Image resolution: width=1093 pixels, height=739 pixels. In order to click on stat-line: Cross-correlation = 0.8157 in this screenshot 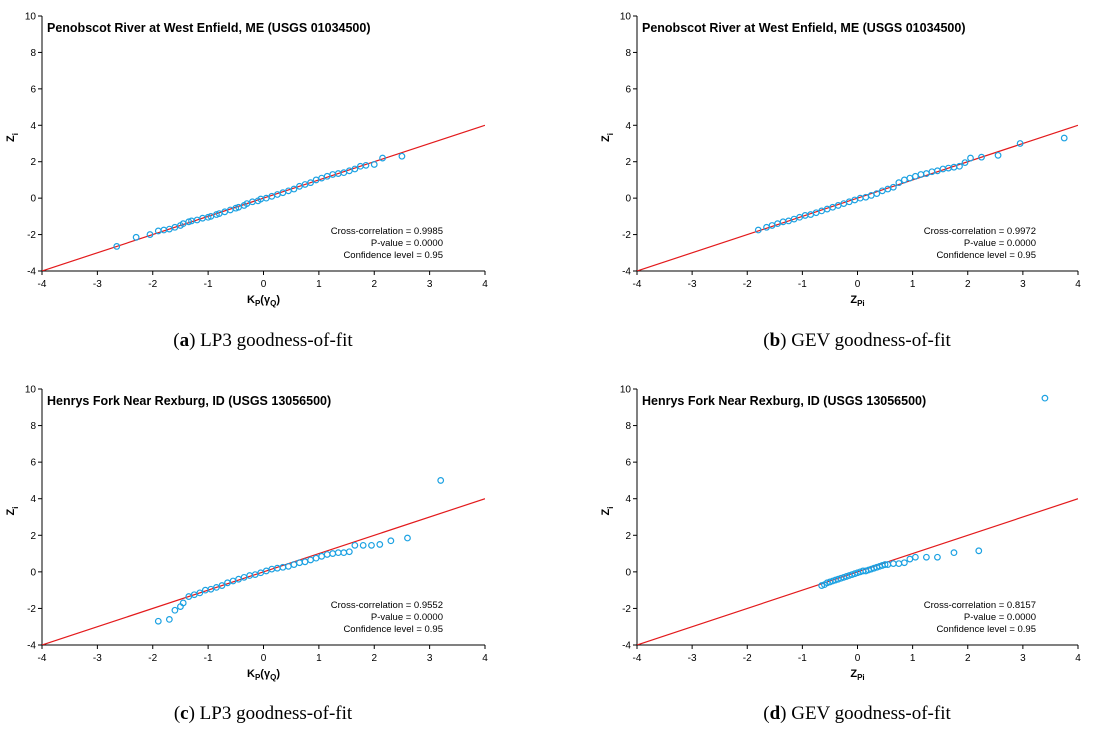, I will do `click(980, 605)`.